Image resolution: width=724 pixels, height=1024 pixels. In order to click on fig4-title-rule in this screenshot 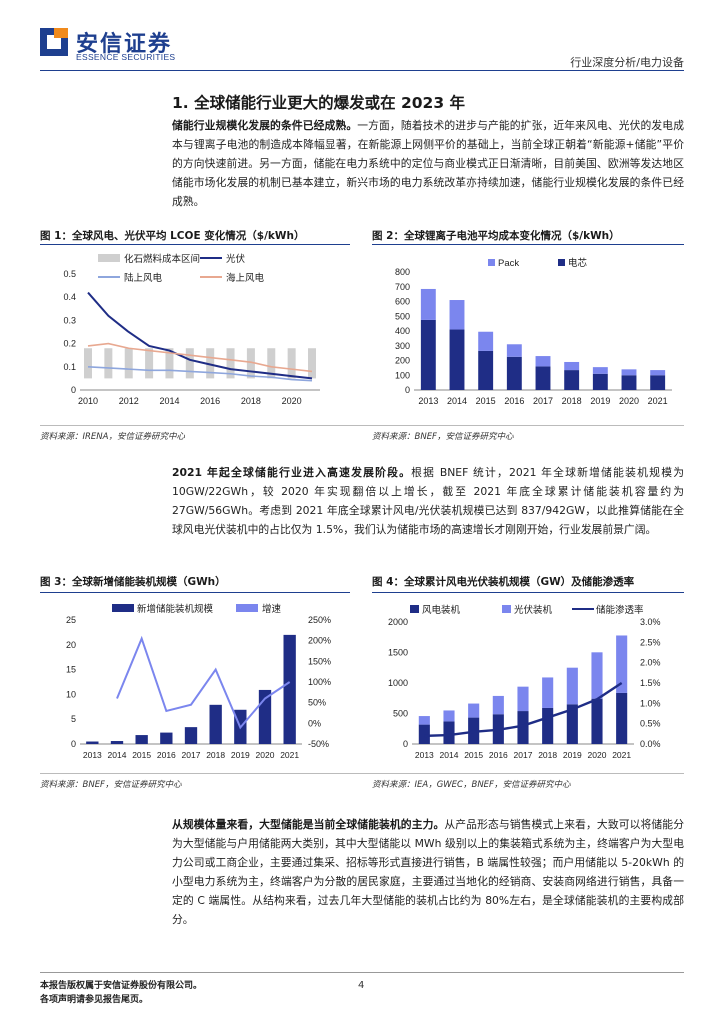, I will do `click(528, 592)`.